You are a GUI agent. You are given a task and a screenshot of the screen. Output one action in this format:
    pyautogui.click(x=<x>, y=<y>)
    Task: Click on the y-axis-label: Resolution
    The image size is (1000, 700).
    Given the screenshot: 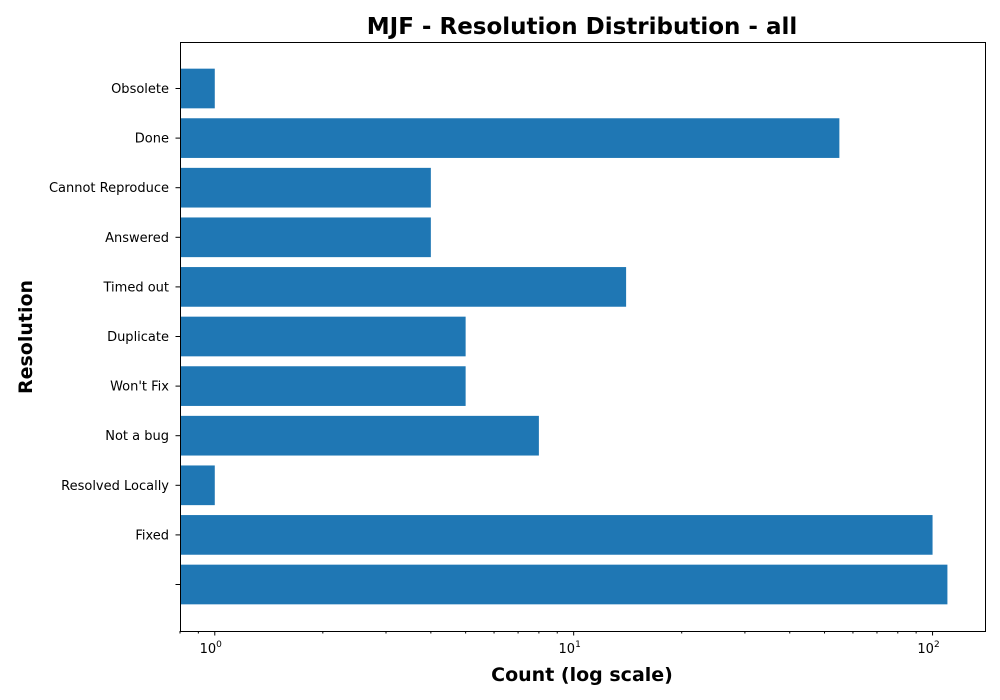 What is the action you would take?
    pyautogui.click(x=26, y=337)
    